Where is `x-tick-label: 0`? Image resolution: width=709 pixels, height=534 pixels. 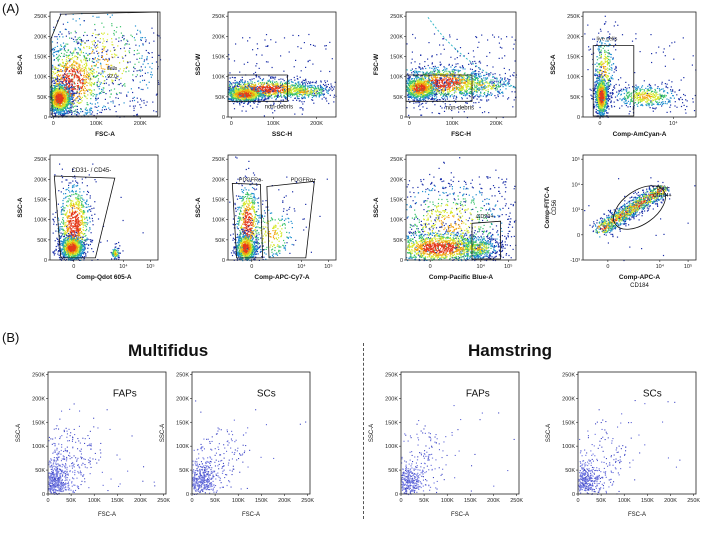
x-tick-label: 0 is located at coordinates (53, 124).